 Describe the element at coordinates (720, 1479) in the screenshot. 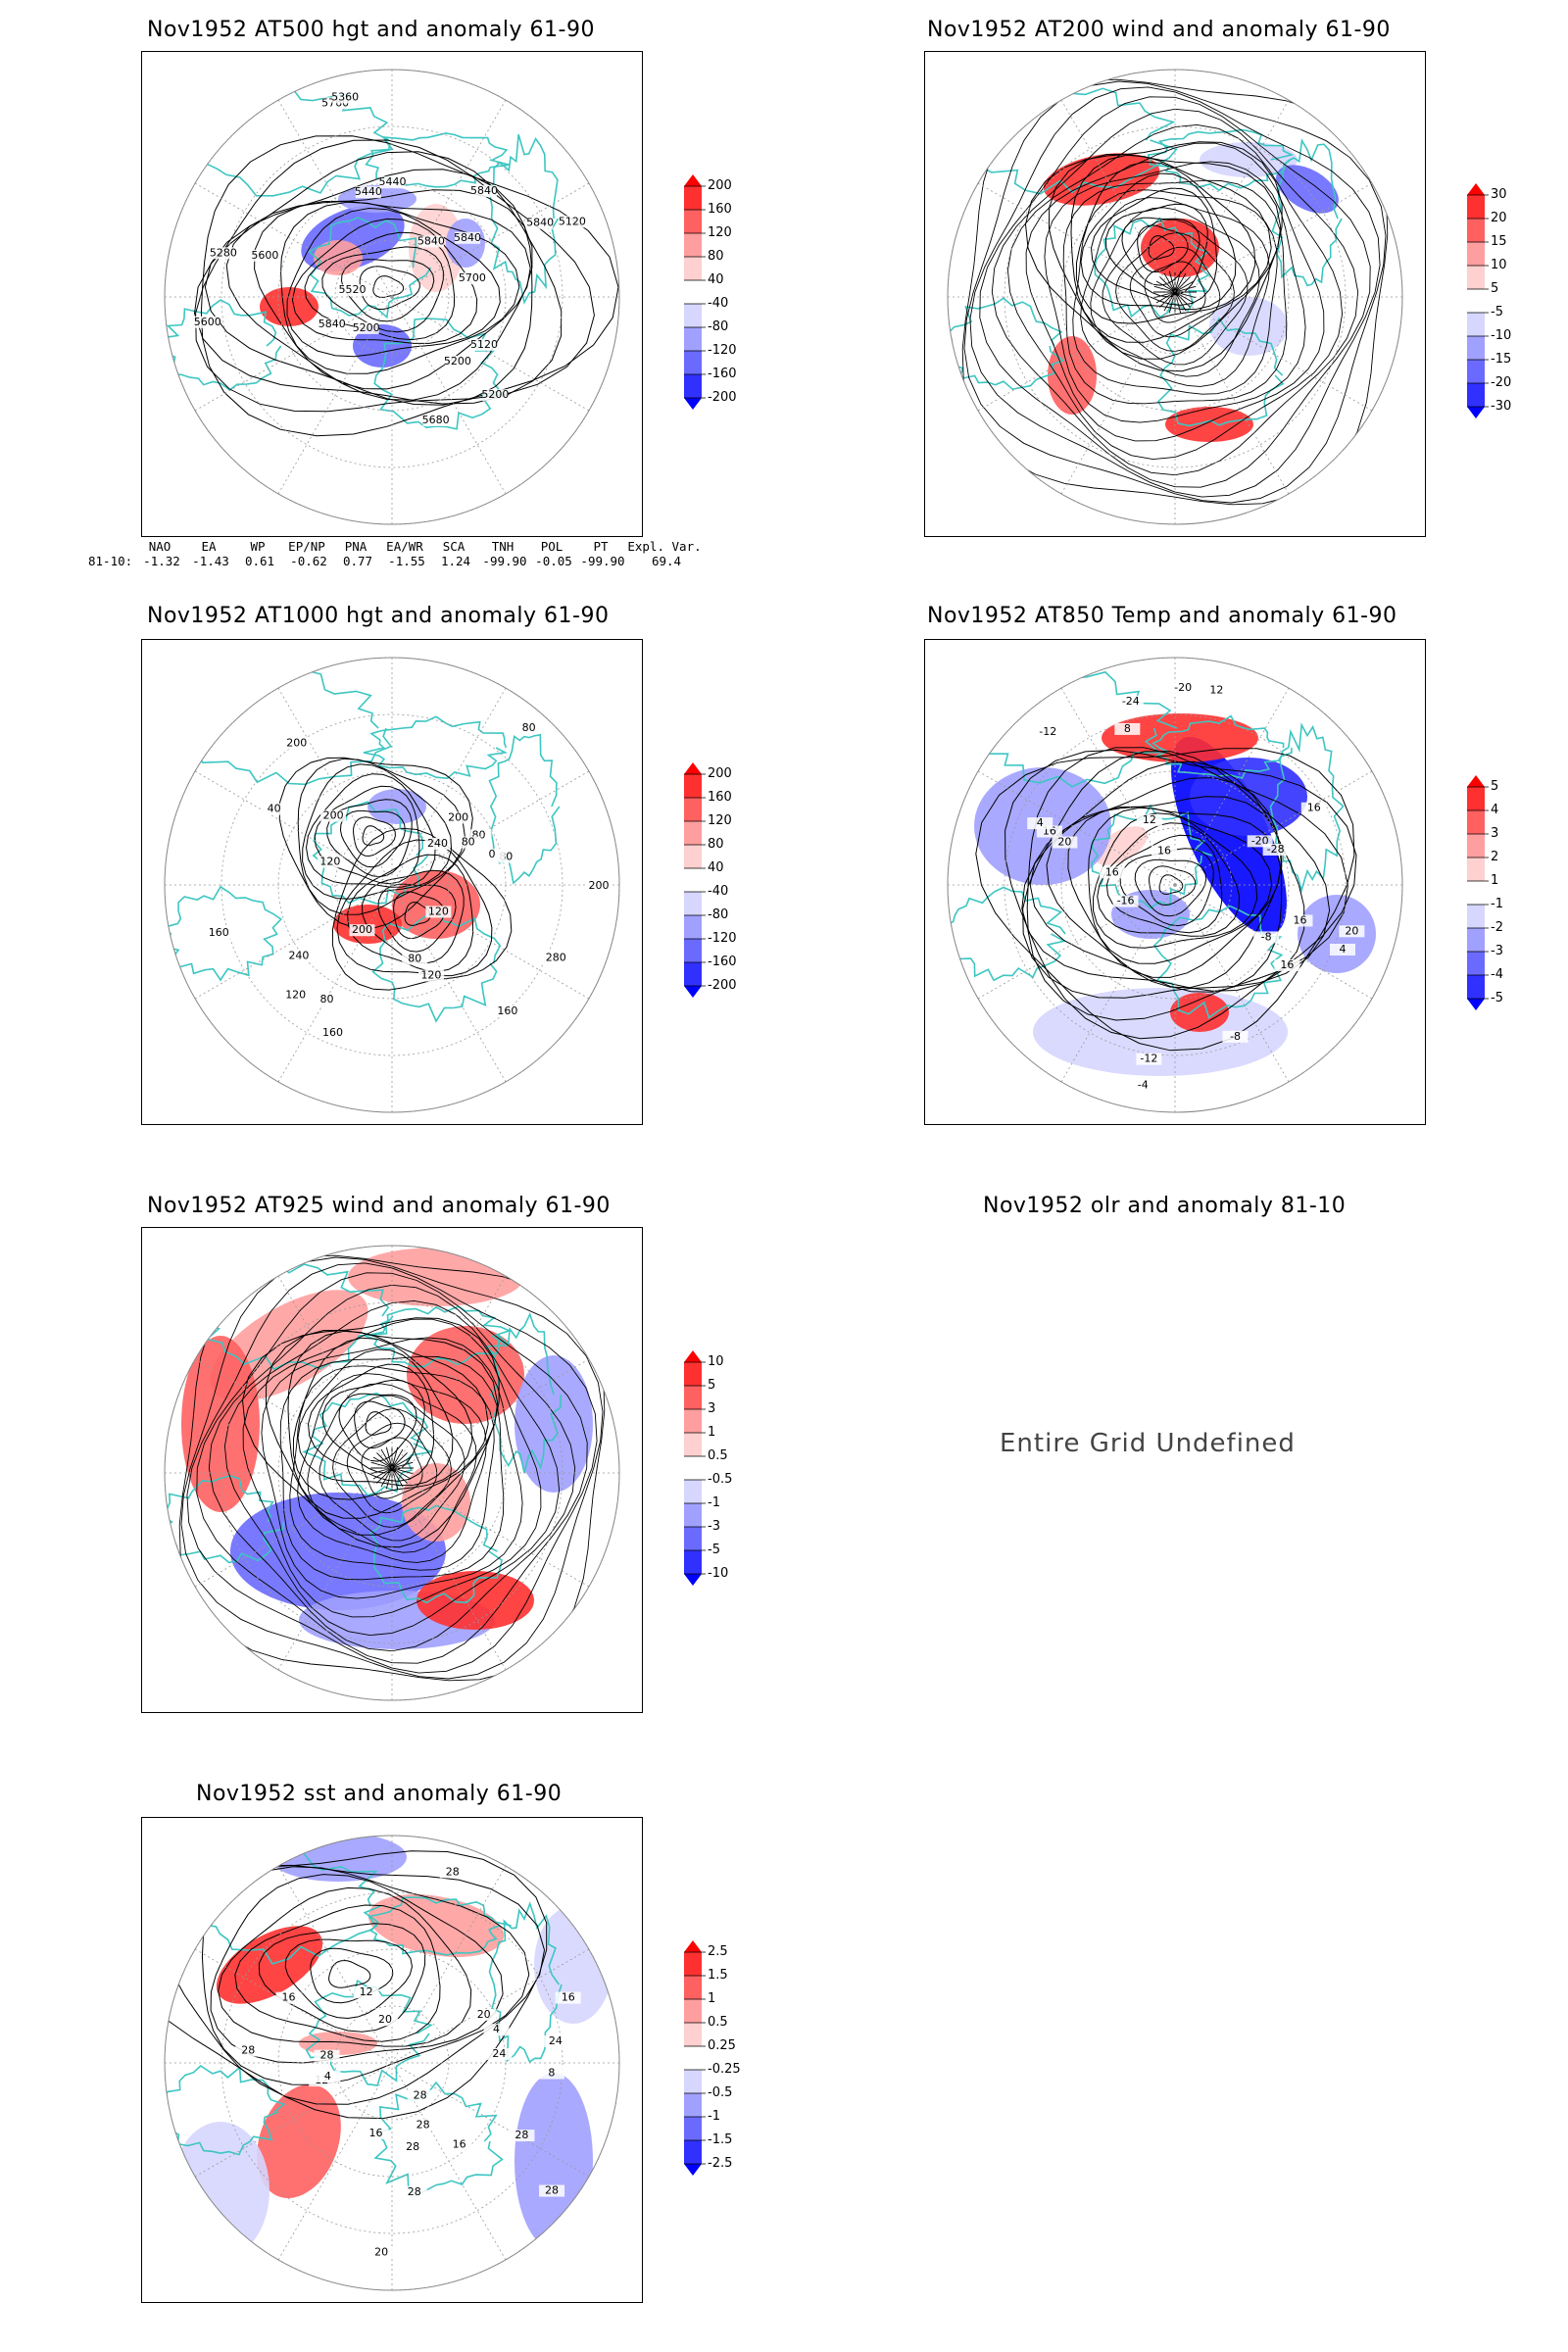

I see `colorbar-label: -0.5` at that location.